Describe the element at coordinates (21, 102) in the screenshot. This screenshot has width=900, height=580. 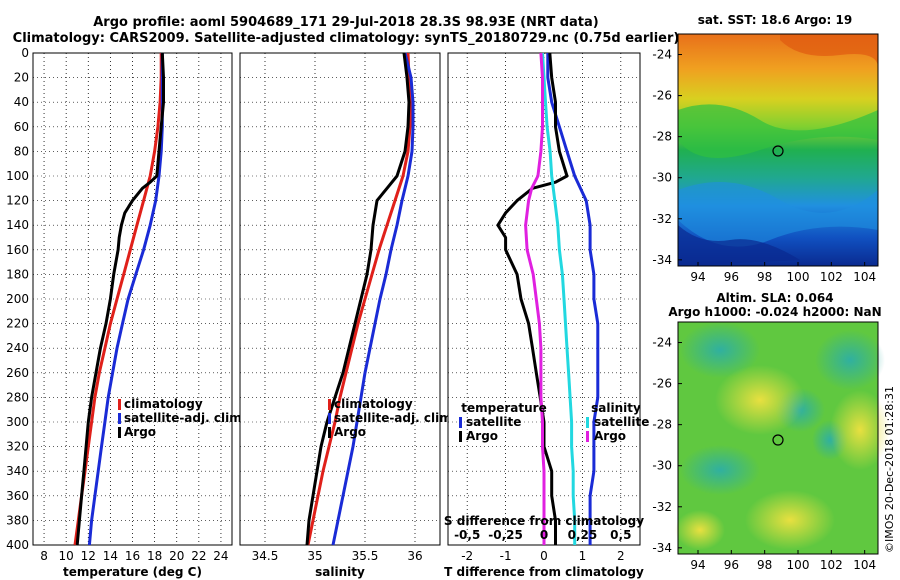
I see `depth-tick-label: 40` at that location.